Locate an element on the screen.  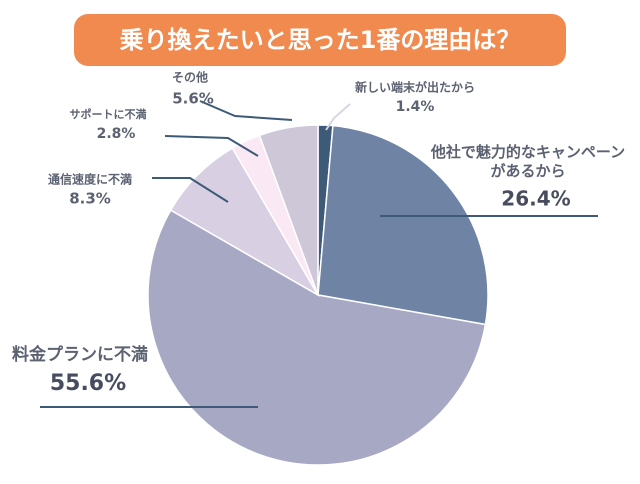
chart-title: 乗り換えたいと思った1番の理由は？ is located at coordinates (320, 40).